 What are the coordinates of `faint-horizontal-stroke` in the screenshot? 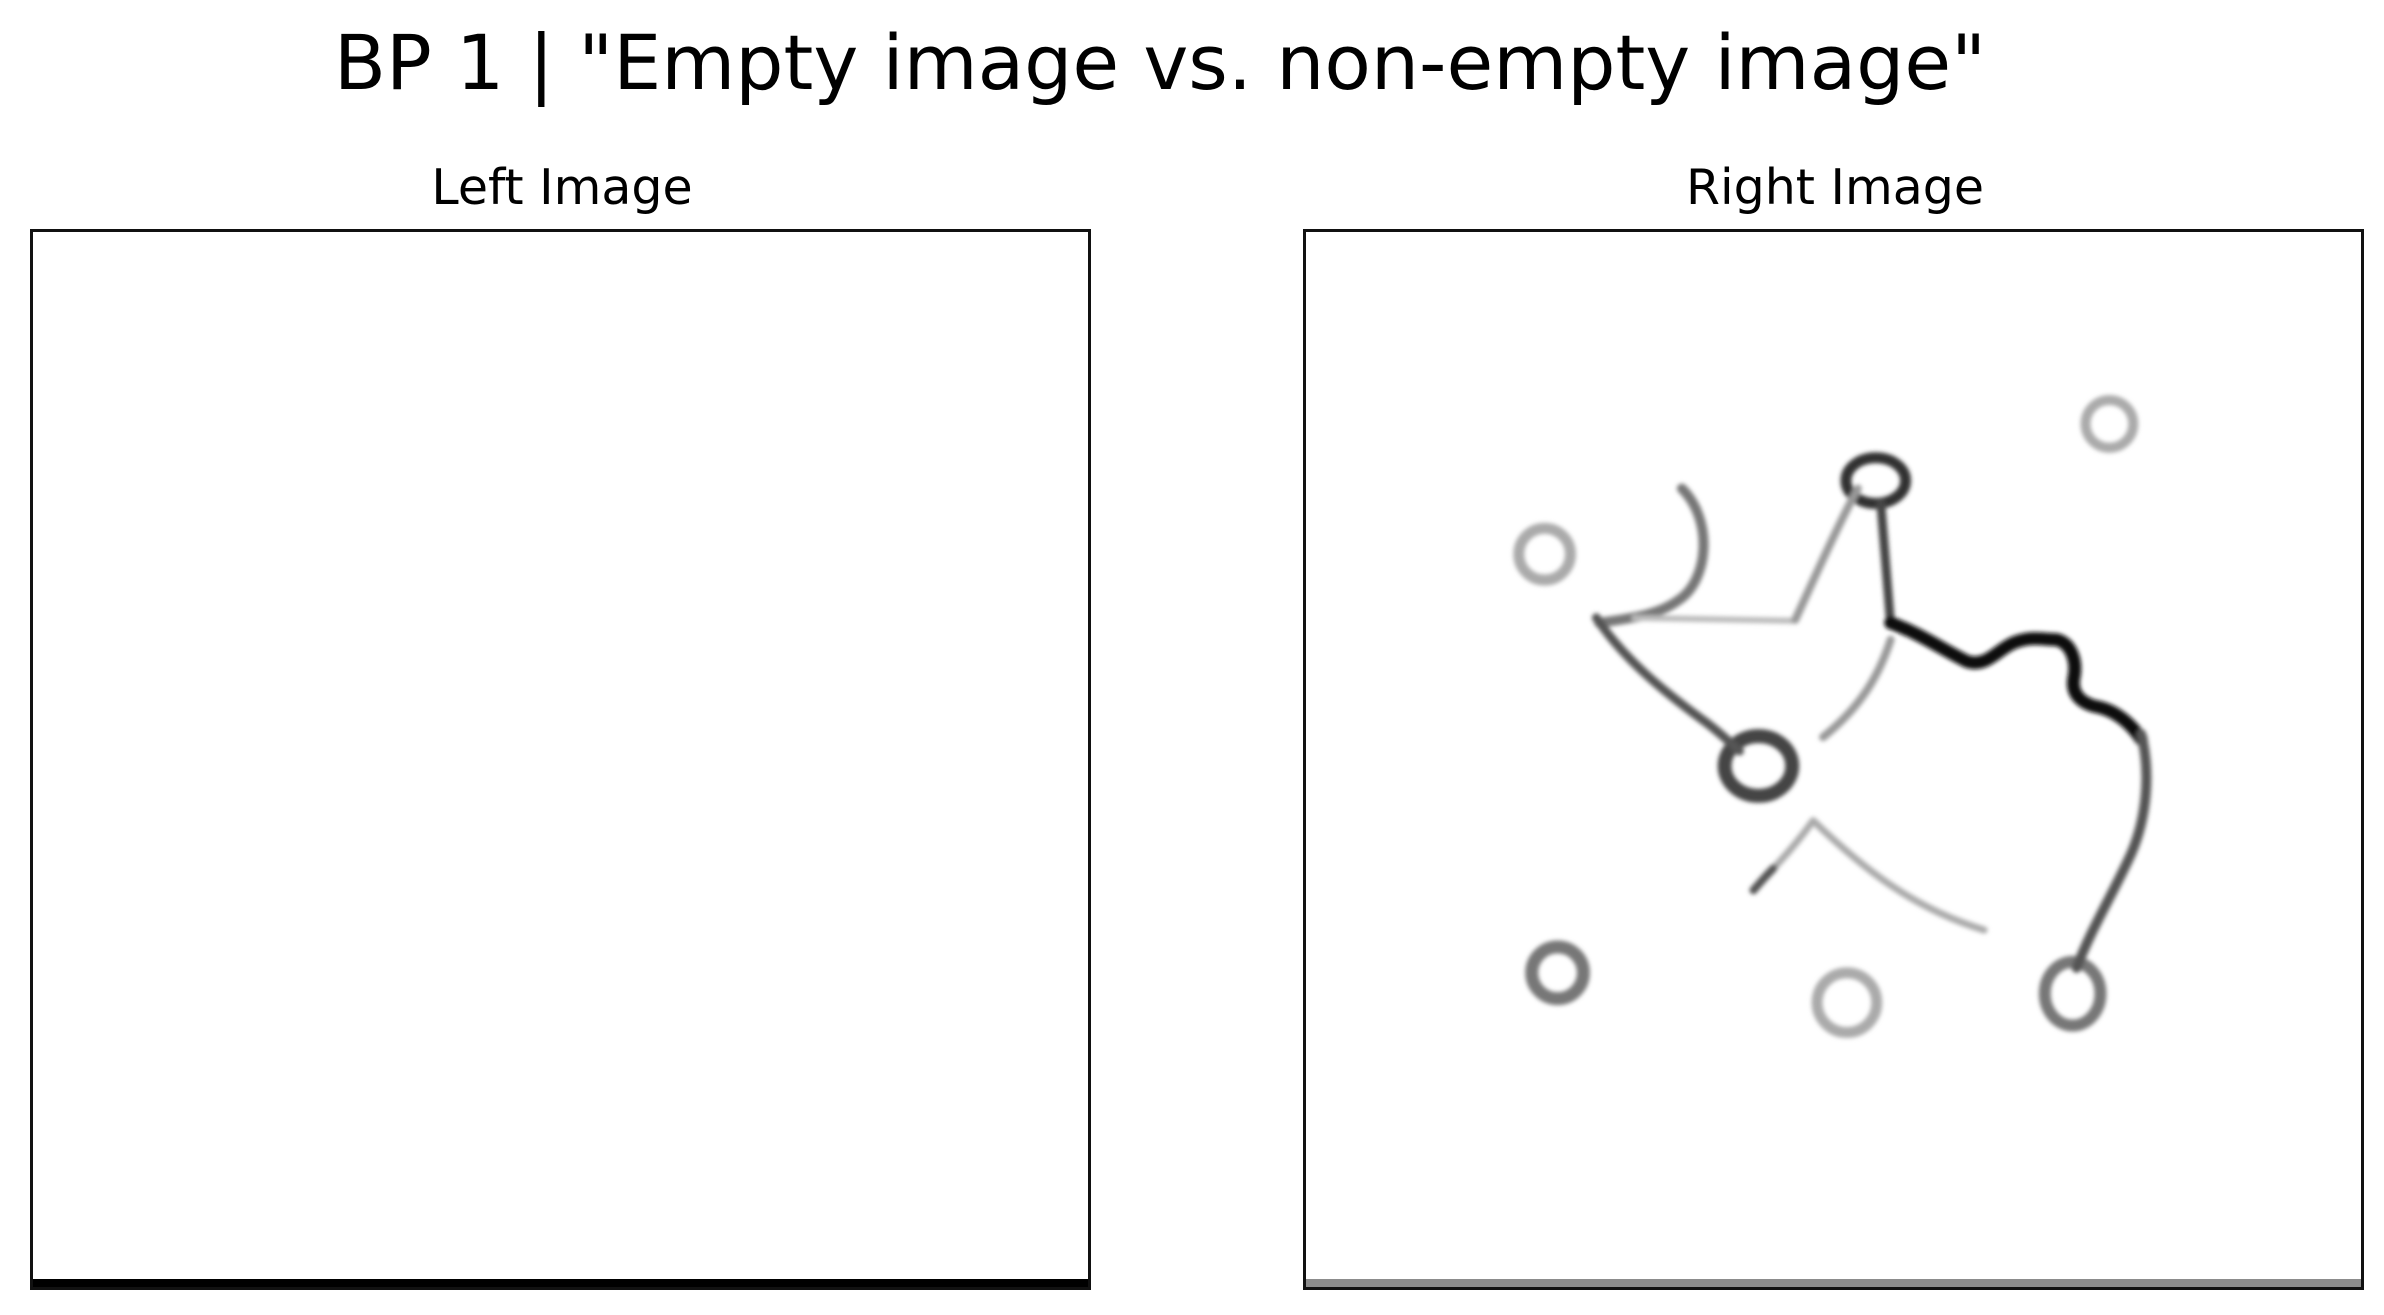 It's located at (1714, 619).